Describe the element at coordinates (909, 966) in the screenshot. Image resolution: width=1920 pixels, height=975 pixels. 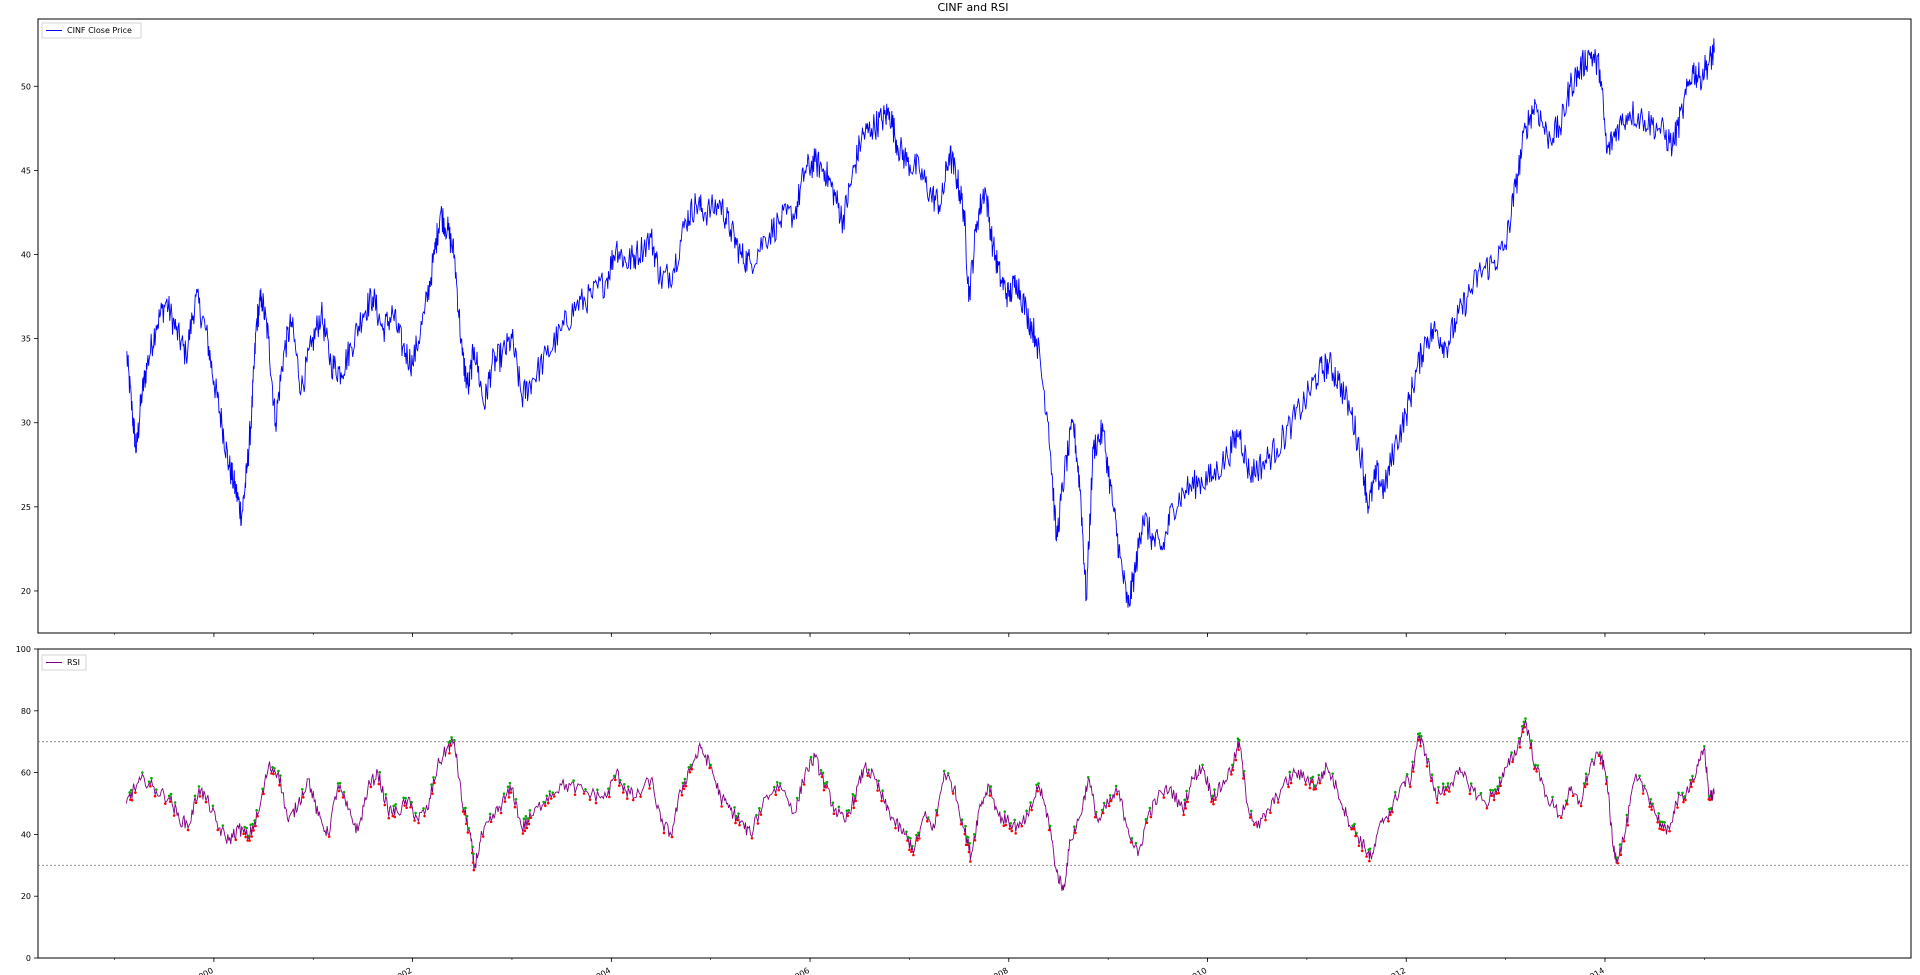
I see `rsi-x-ticks: 2000 2002 2004 2006 2008 2010 2012 2014` at that location.